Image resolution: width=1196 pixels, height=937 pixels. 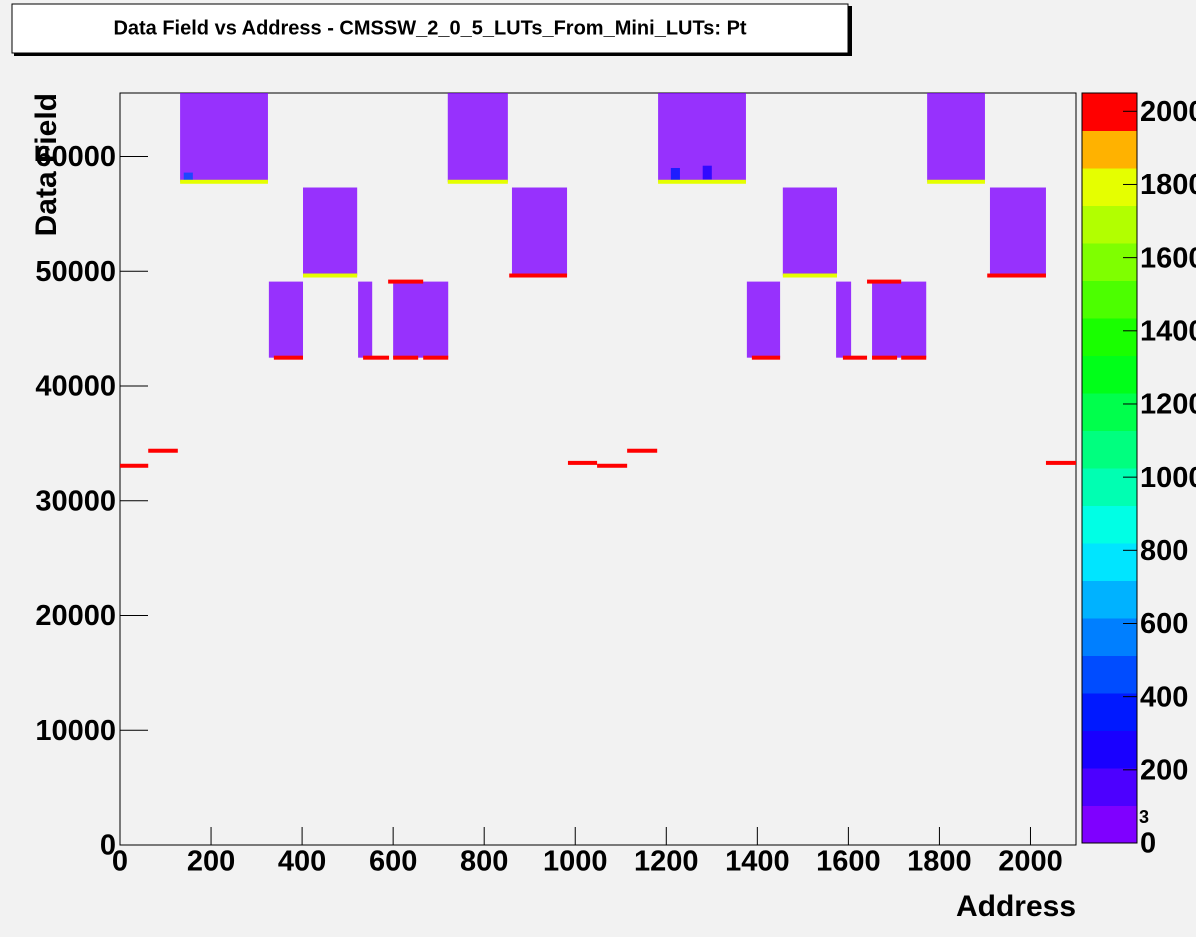 What do you see at coordinates (108, 846) in the screenshot?
I see `y-tick-label: 0` at bounding box center [108, 846].